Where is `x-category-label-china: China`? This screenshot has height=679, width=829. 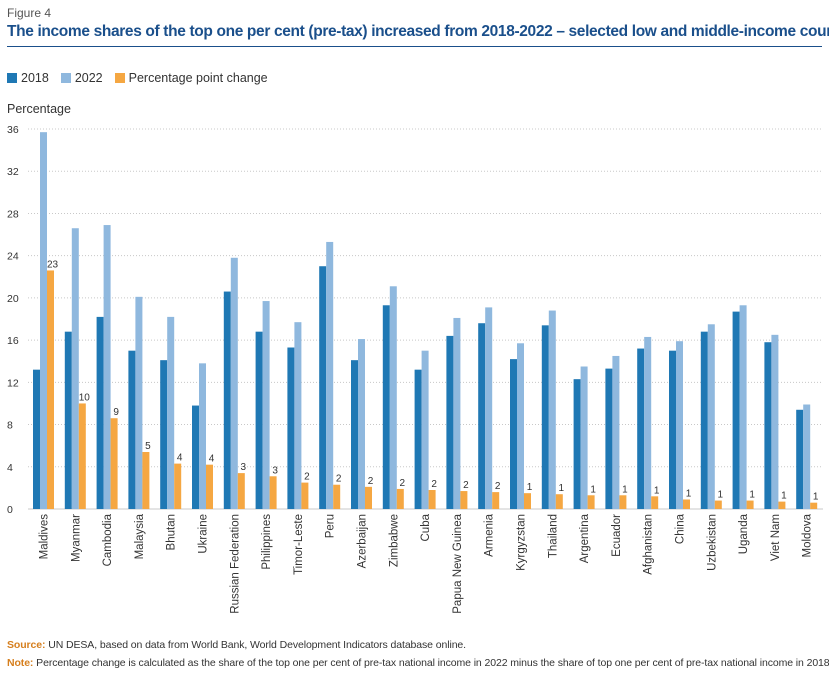
x-category-label-china: China is located at coordinates (681, 528).